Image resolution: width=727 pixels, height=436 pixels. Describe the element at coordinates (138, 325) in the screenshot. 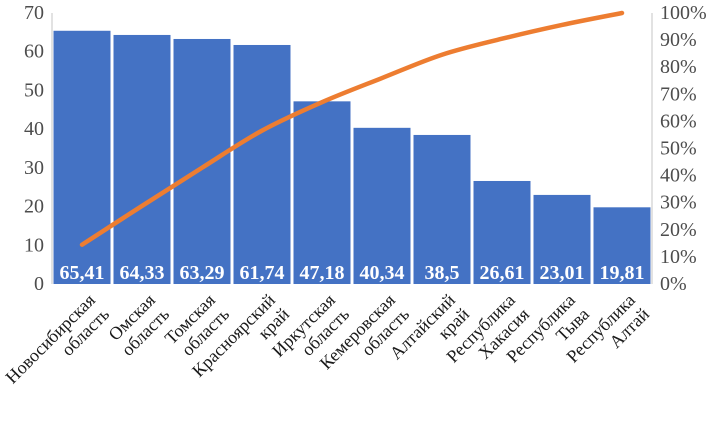

I see `category-label: Омскаяобласть` at that location.